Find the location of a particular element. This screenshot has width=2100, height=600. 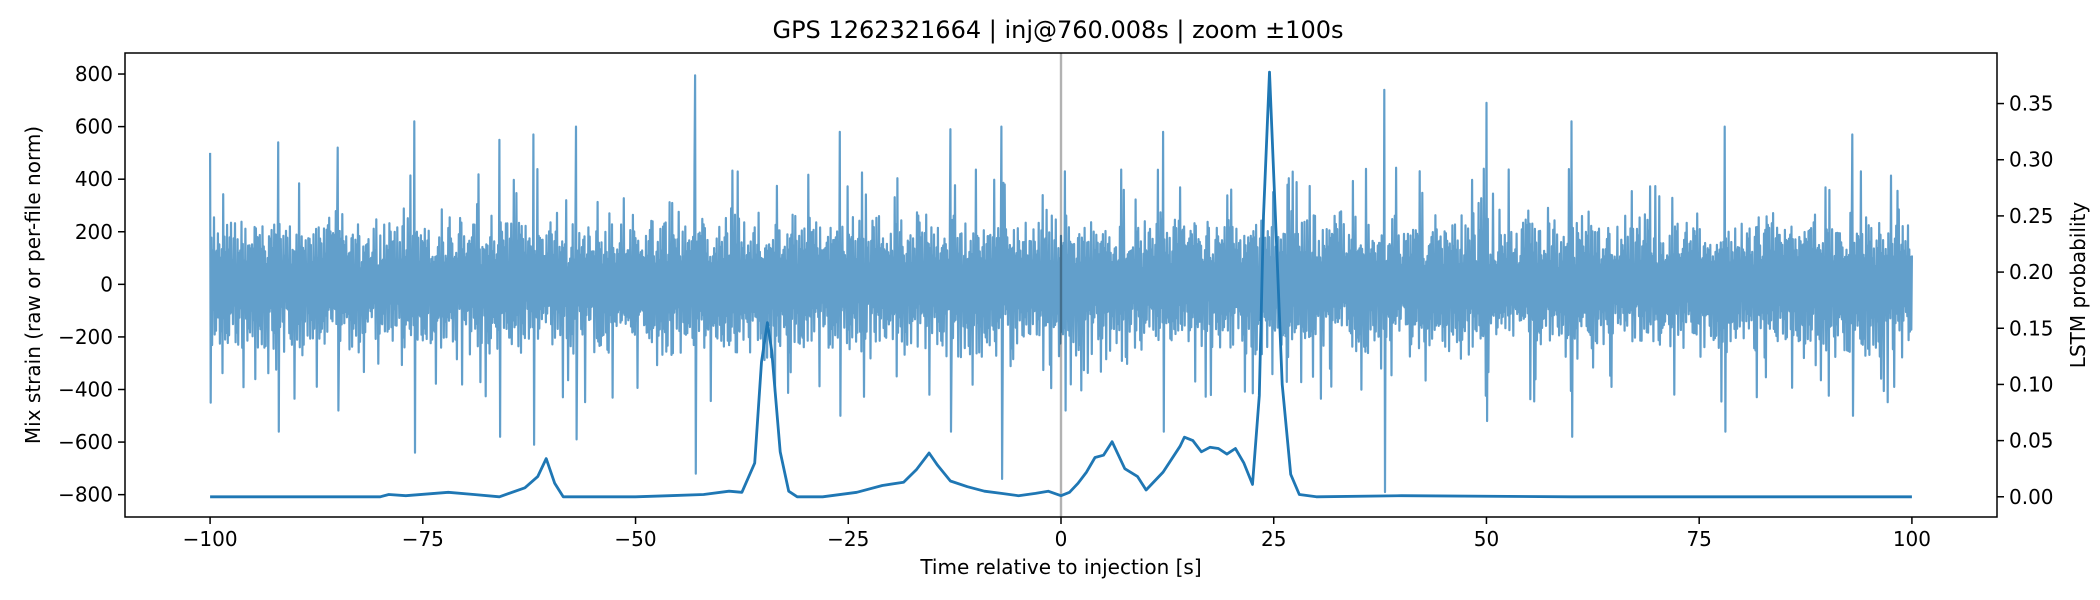

y2-tick-label: 0.25 is located at coordinates (2031, 216).